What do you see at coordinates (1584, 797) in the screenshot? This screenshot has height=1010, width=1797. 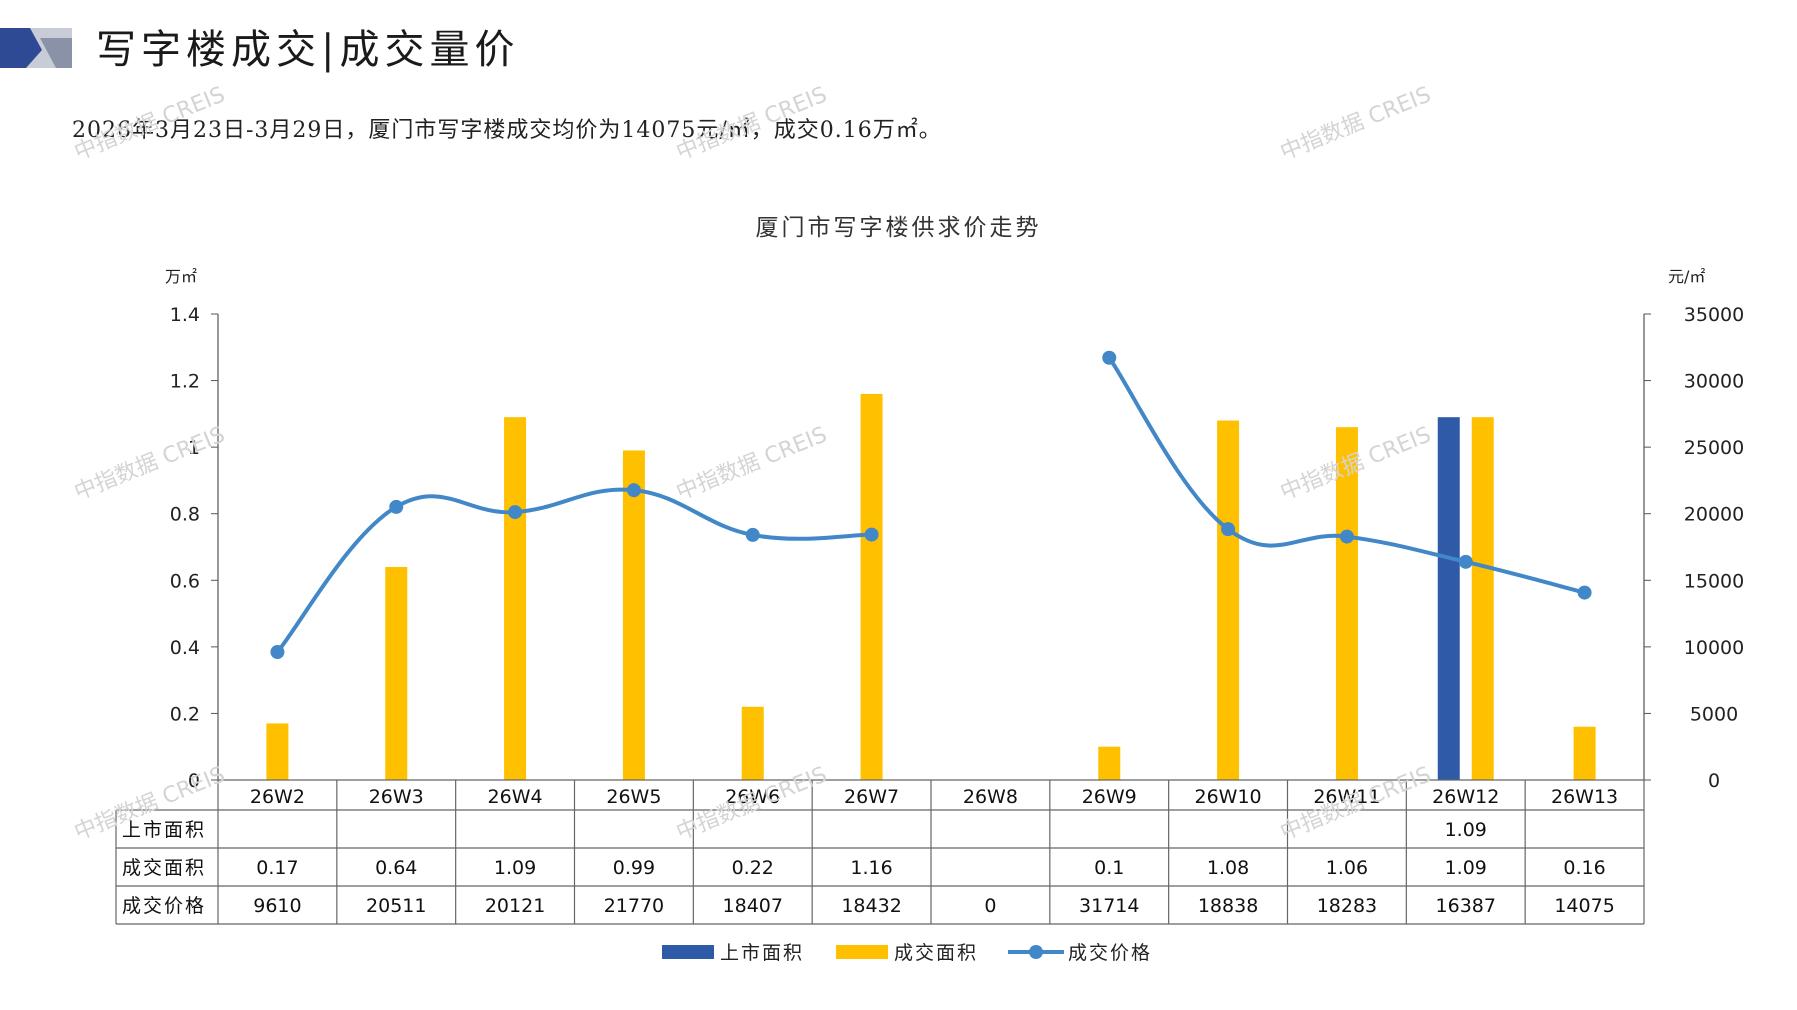 I see `x-tick-label: 26W13` at bounding box center [1584, 797].